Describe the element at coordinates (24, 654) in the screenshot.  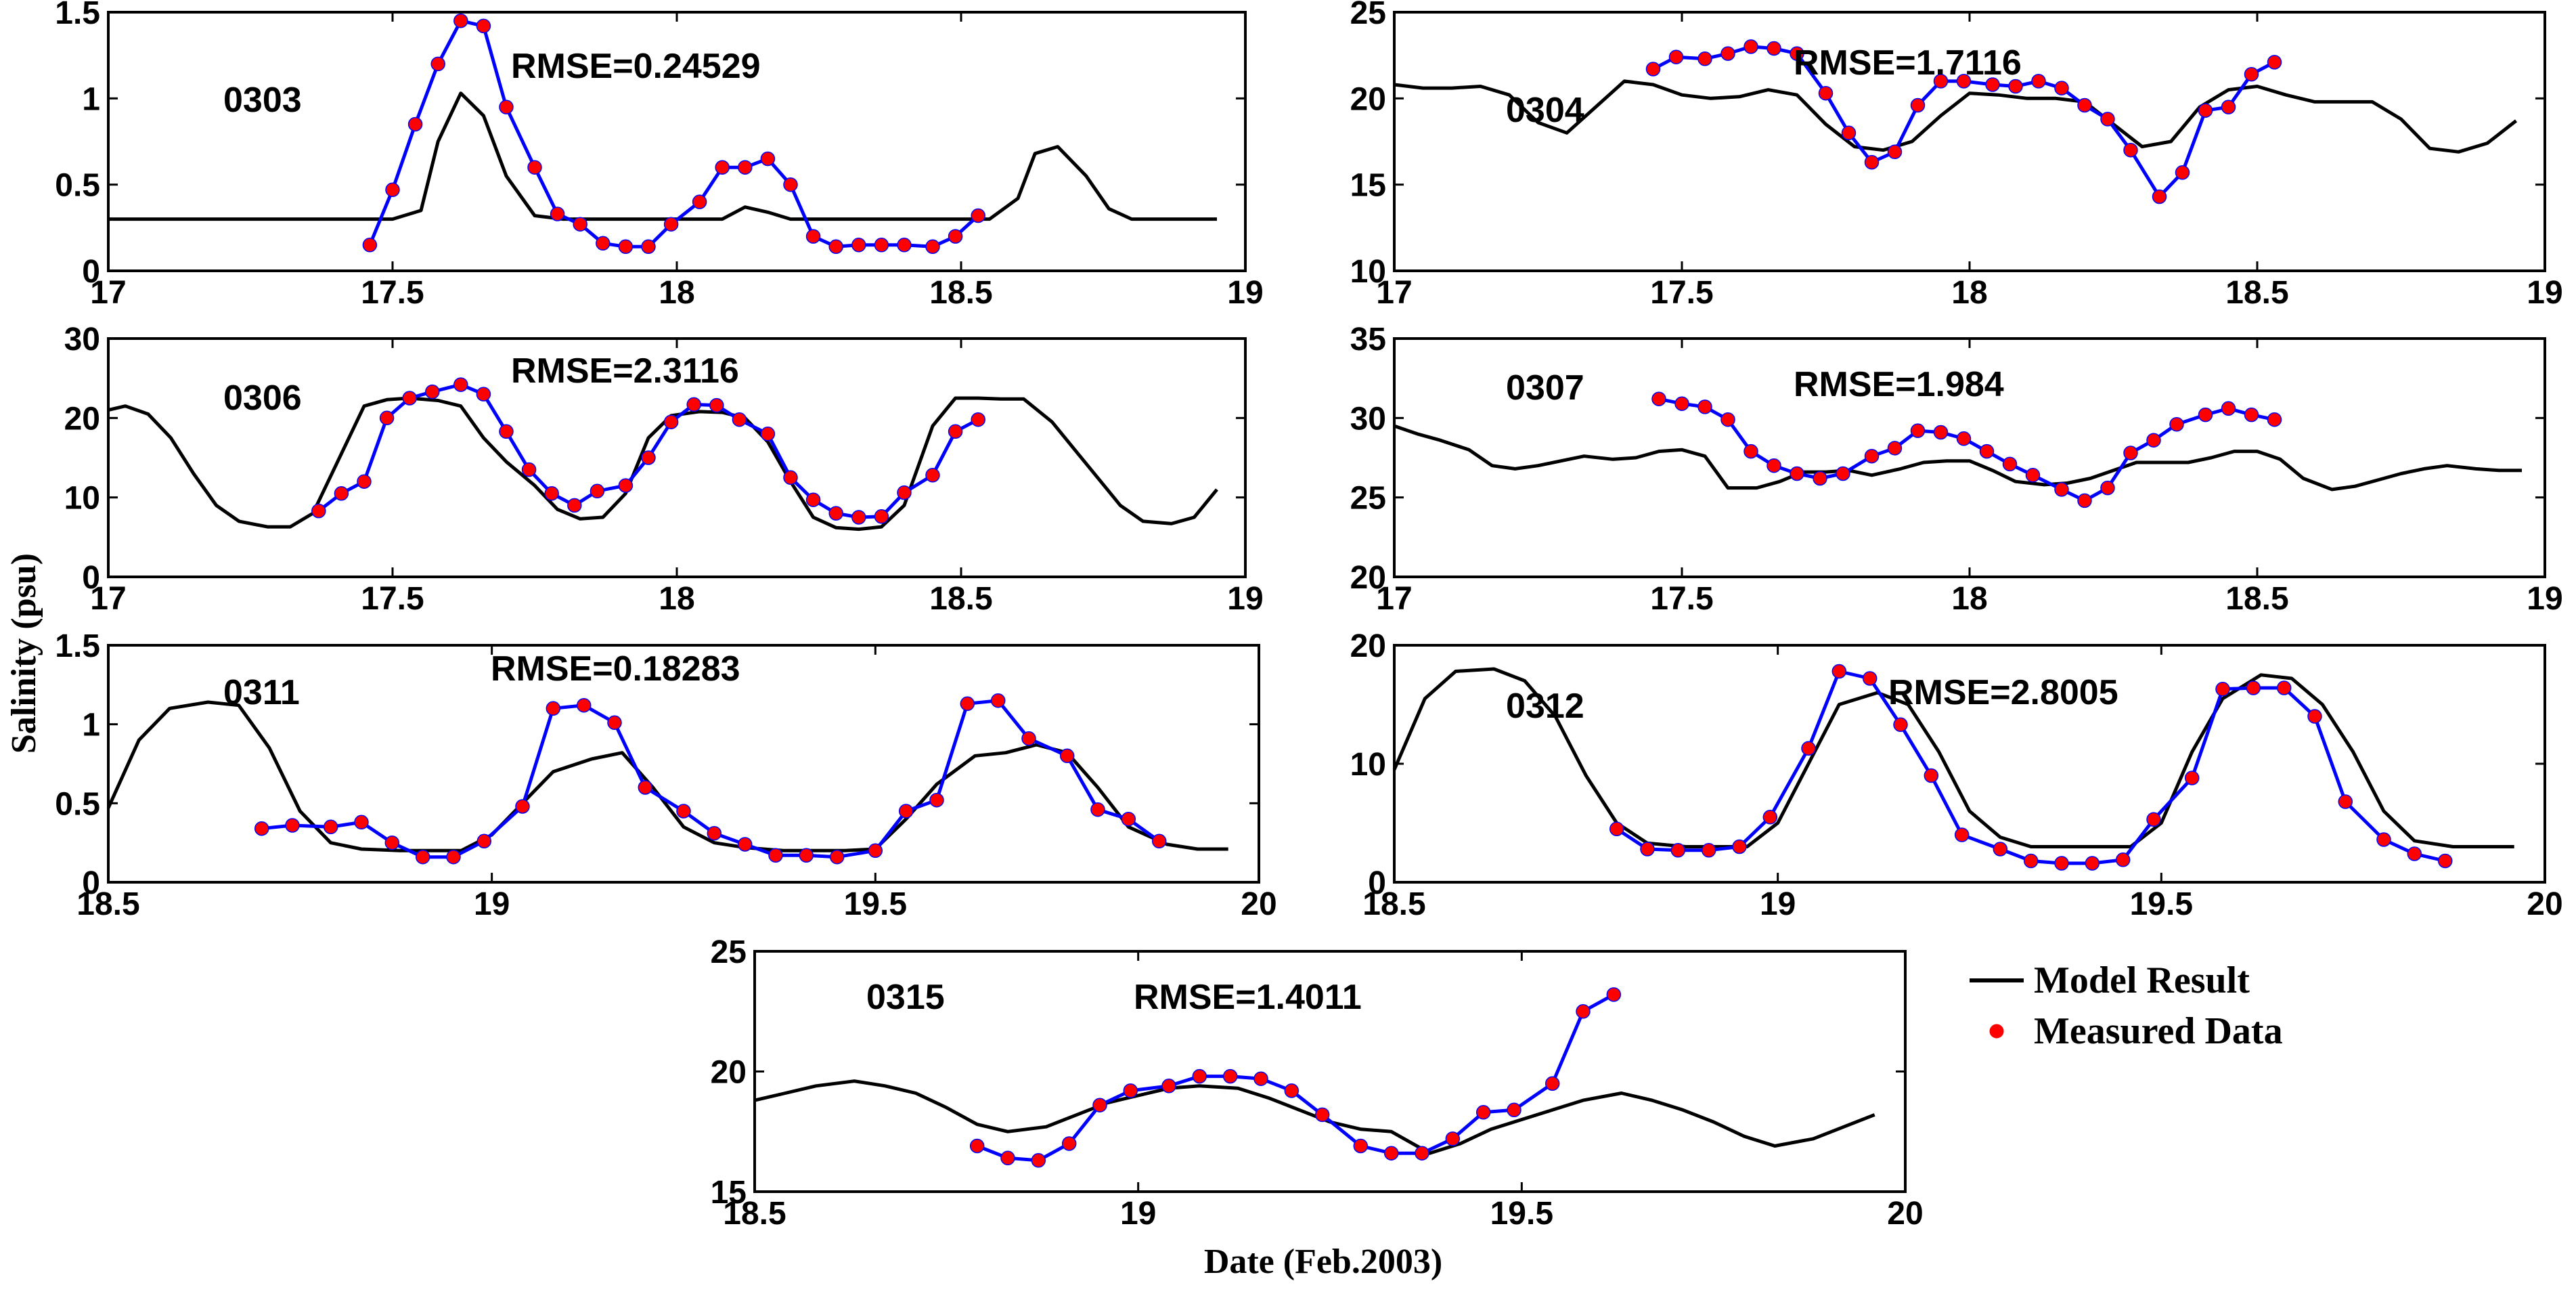
I see `y-axis-label: Salinity (psu)` at that location.